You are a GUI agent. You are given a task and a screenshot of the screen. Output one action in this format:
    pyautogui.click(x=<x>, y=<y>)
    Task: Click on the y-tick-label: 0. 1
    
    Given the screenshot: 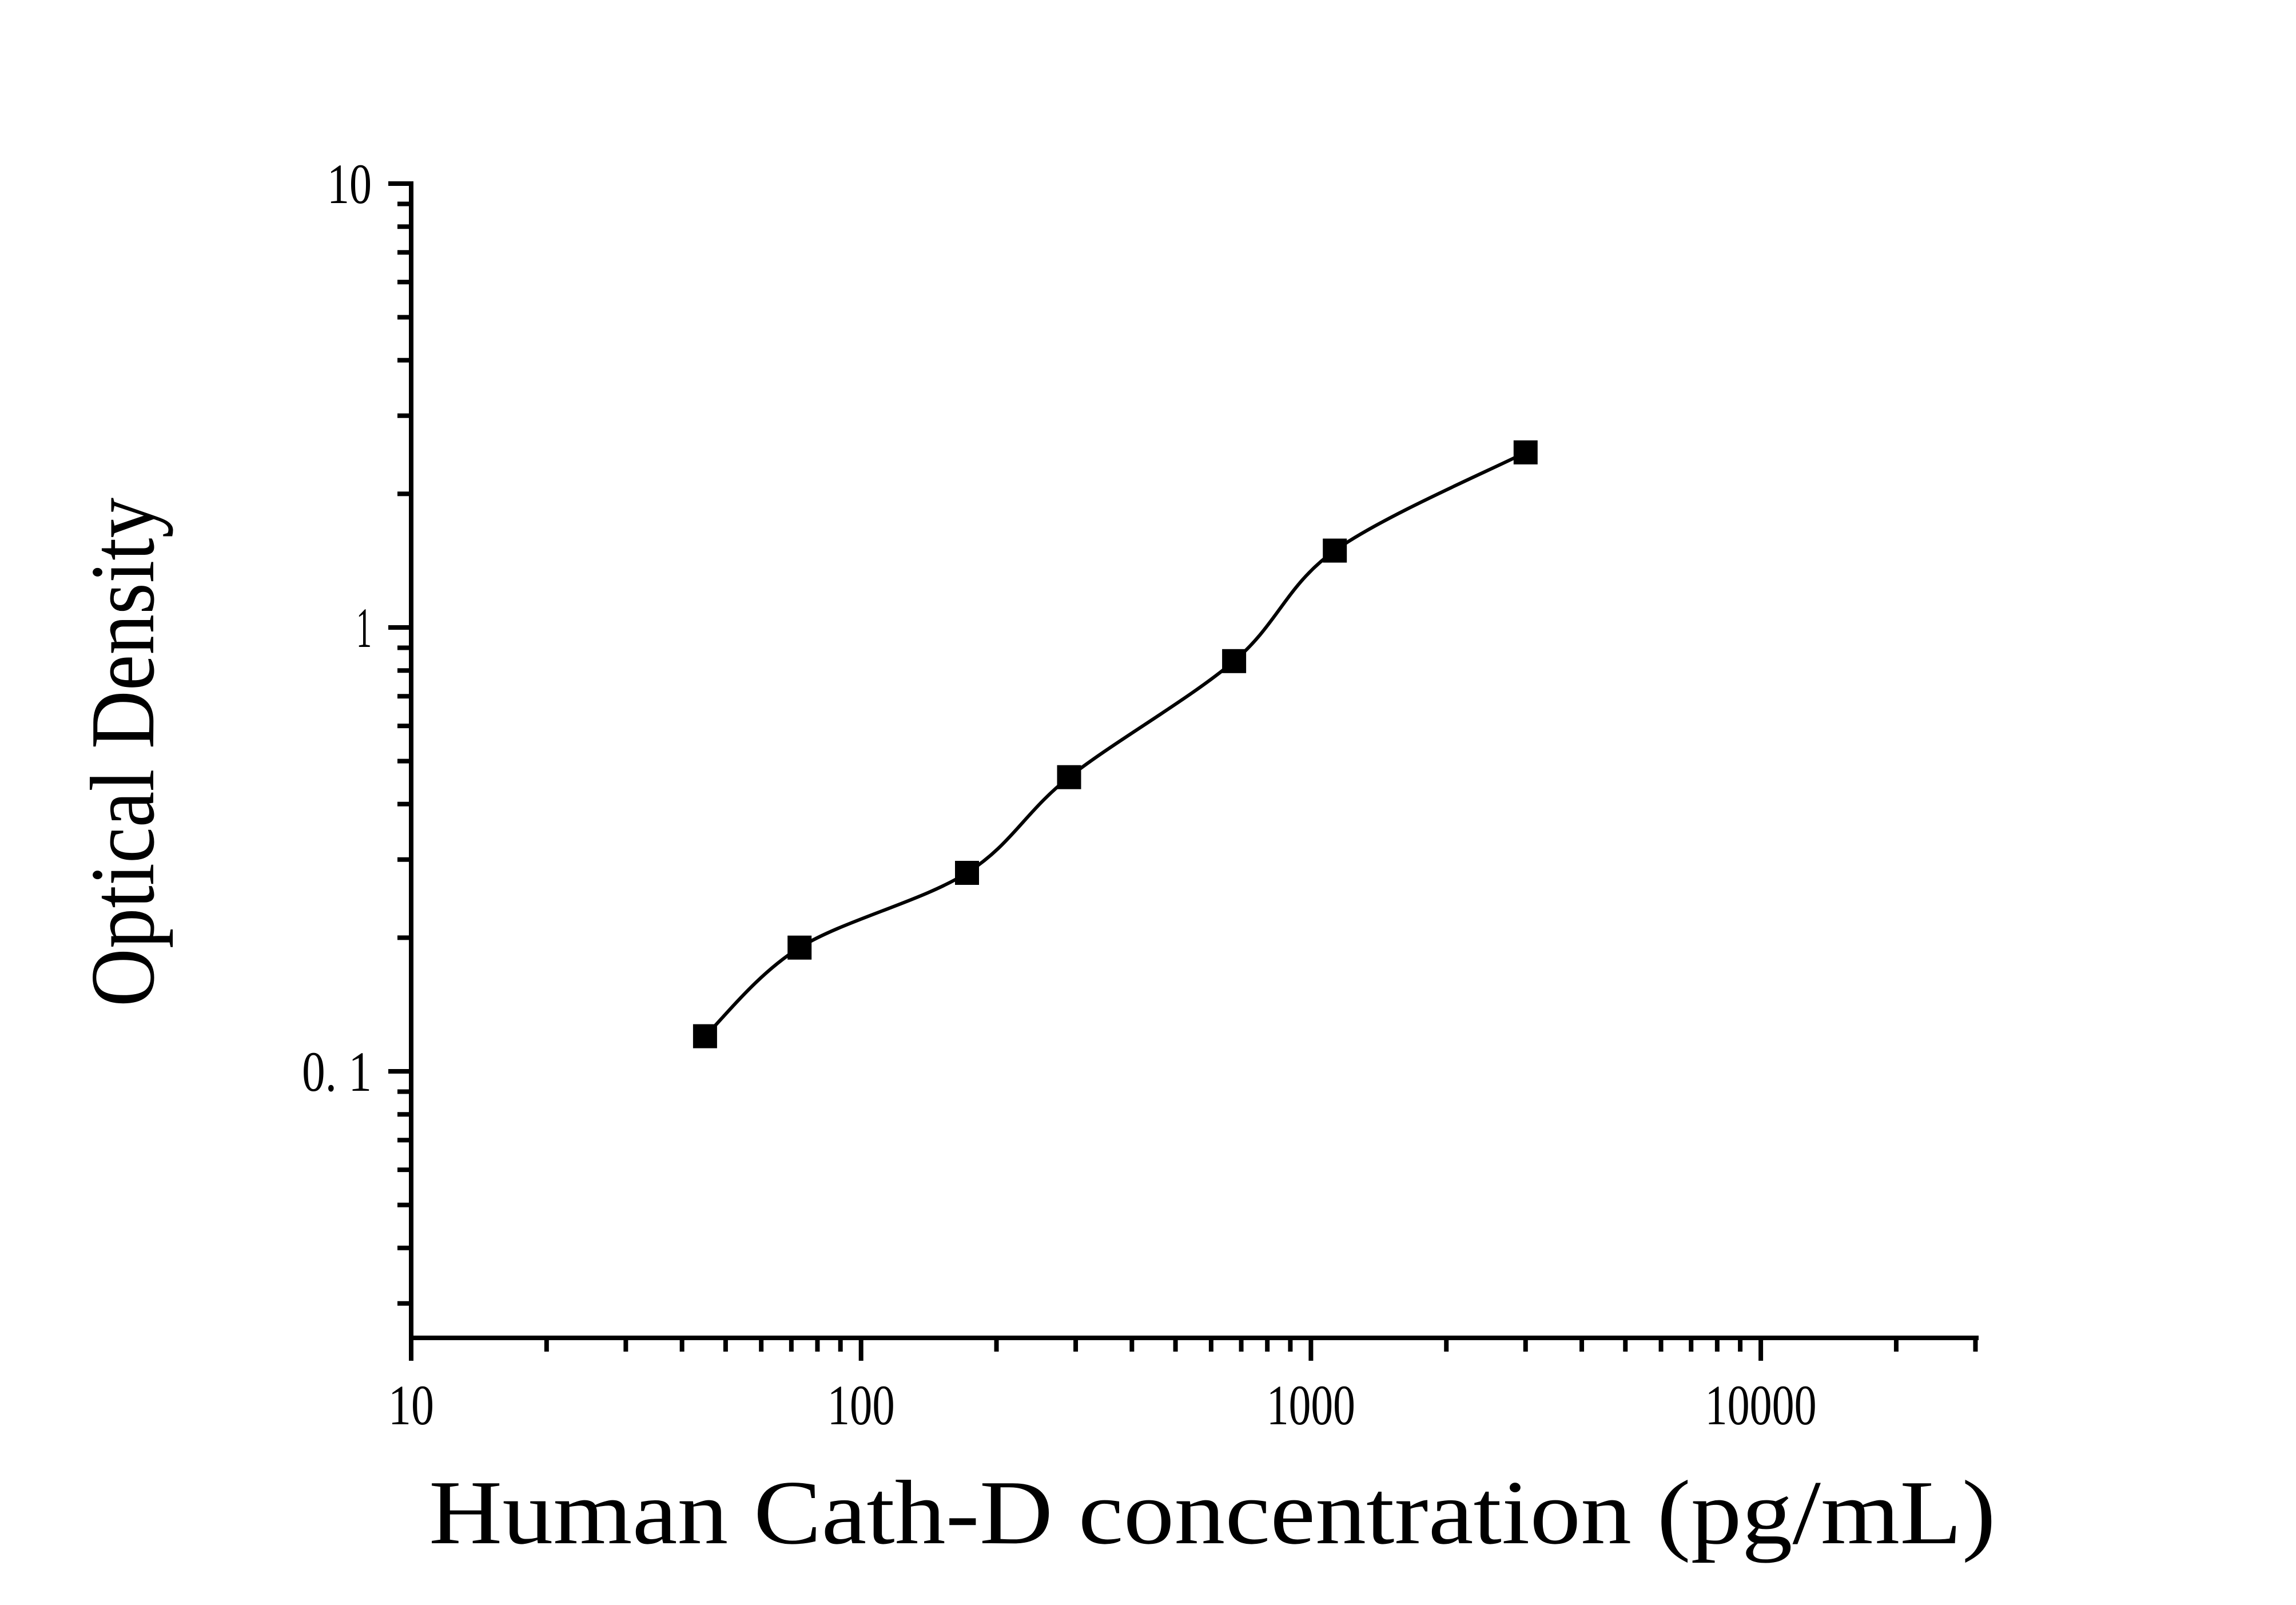 What is the action you would take?
    pyautogui.click(x=337, y=1071)
    